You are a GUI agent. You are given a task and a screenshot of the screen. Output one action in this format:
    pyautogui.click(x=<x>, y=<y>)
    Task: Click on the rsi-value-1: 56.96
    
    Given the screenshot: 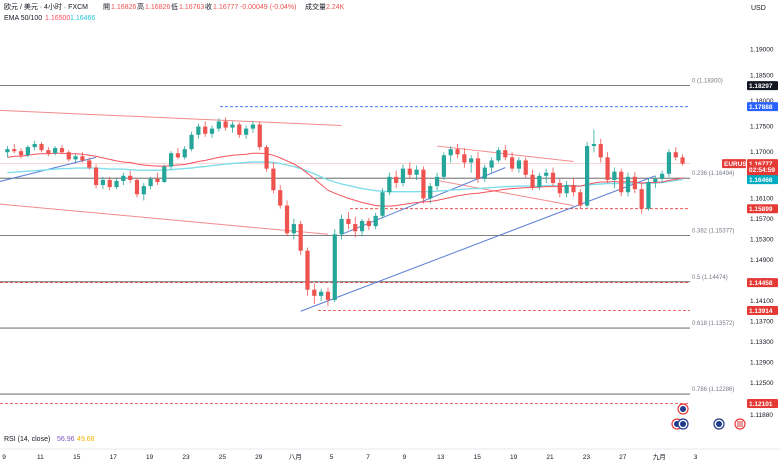 What is the action you would take?
    pyautogui.click(x=66, y=439)
    